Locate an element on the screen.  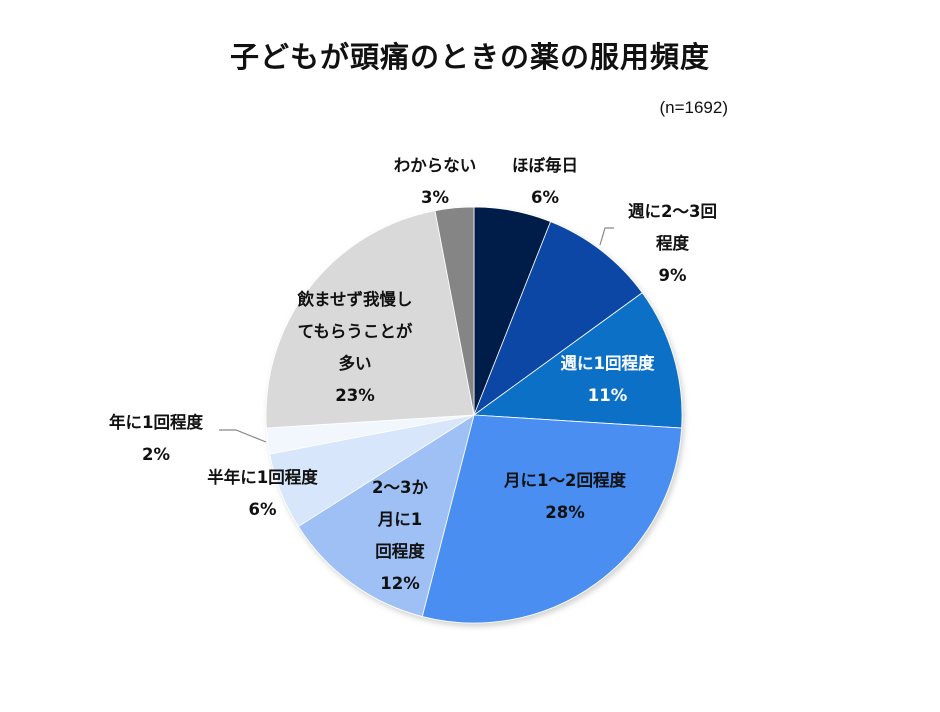
label-endure-without-medicine: 飲ませず我慢し てもらうことが 多い 23% is located at coordinates (355, 347).